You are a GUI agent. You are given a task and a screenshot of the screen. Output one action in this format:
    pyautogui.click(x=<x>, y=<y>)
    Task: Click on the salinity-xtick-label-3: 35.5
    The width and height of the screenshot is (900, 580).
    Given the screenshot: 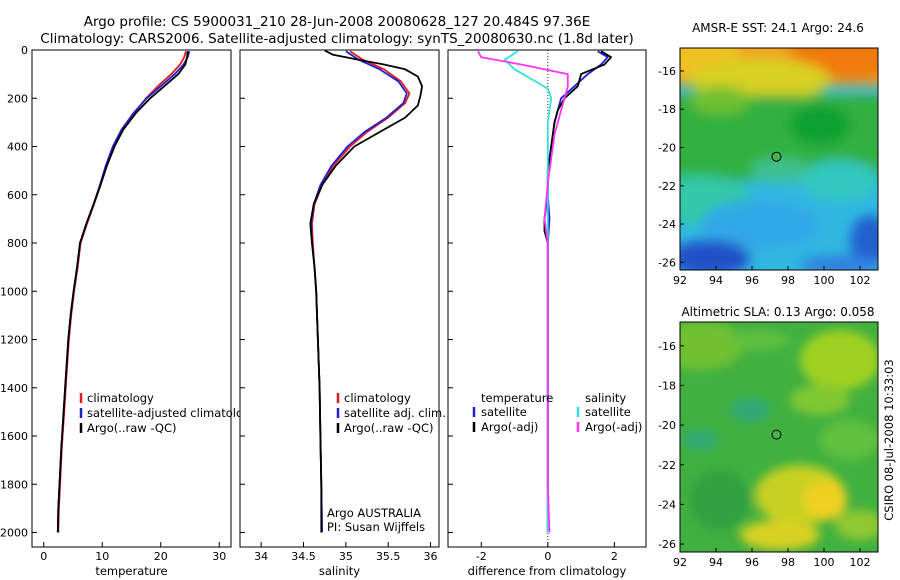 What is the action you would take?
    pyautogui.click(x=388, y=556)
    